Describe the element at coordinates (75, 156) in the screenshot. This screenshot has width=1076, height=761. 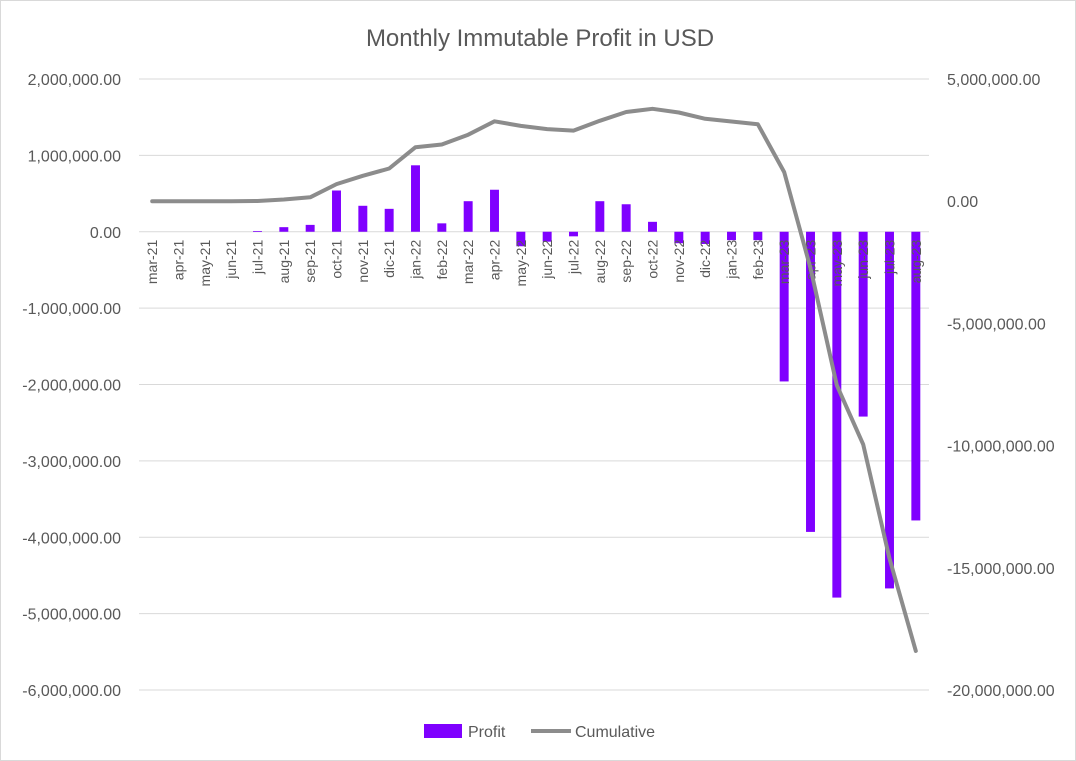
I see `left-tick-label: 1,000,000.00` at that location.